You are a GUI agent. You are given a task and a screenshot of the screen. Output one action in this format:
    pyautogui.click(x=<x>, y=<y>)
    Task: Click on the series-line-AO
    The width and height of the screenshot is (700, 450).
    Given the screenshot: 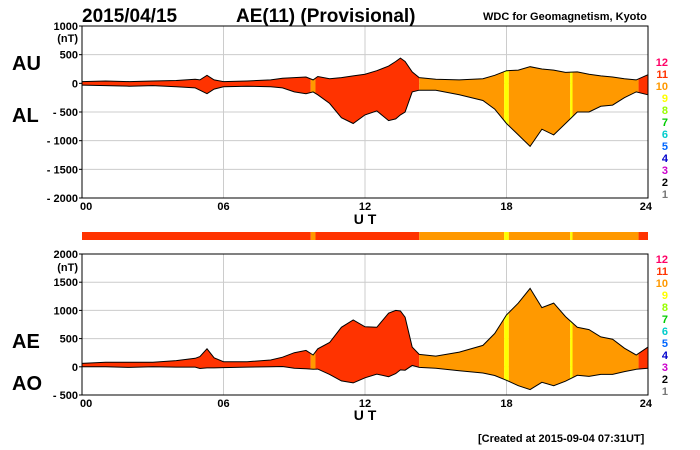 What is the action you would take?
    pyautogui.click(x=365, y=377)
    